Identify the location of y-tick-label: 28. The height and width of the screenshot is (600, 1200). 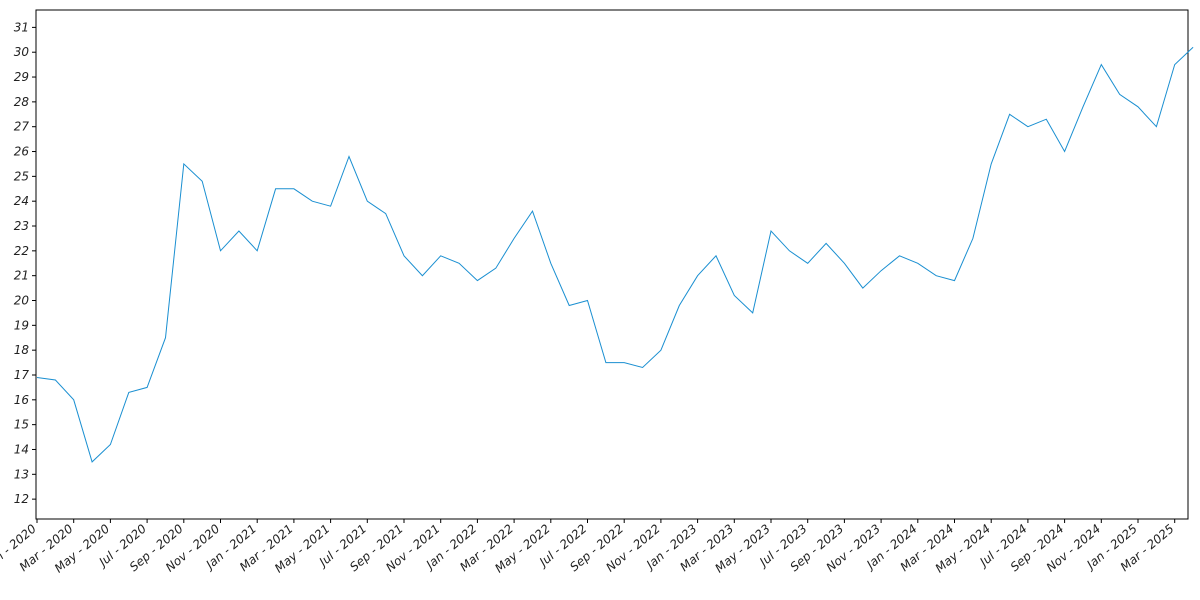
(22, 102).